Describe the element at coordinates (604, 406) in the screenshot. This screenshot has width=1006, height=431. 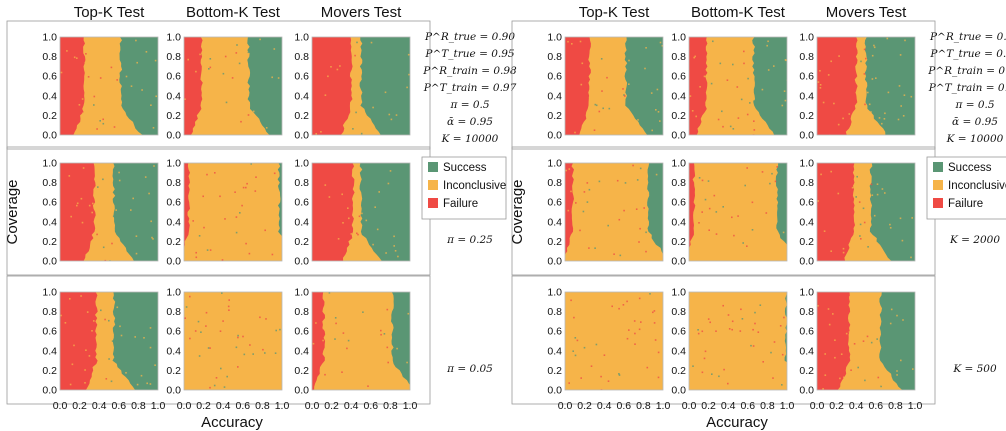
I see `x-tick-label: 0.4` at that location.